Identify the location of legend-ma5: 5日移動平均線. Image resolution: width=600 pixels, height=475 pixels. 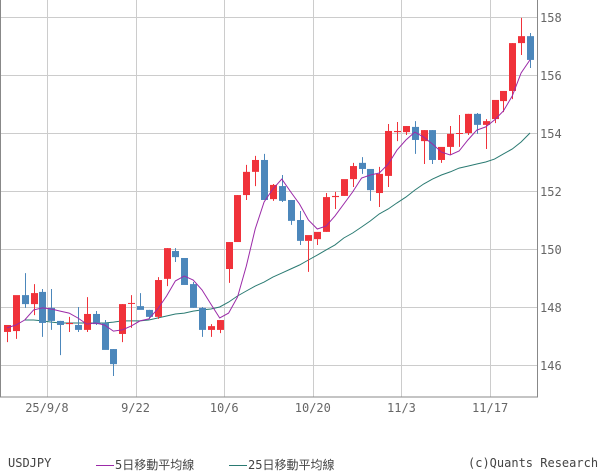
(145, 464).